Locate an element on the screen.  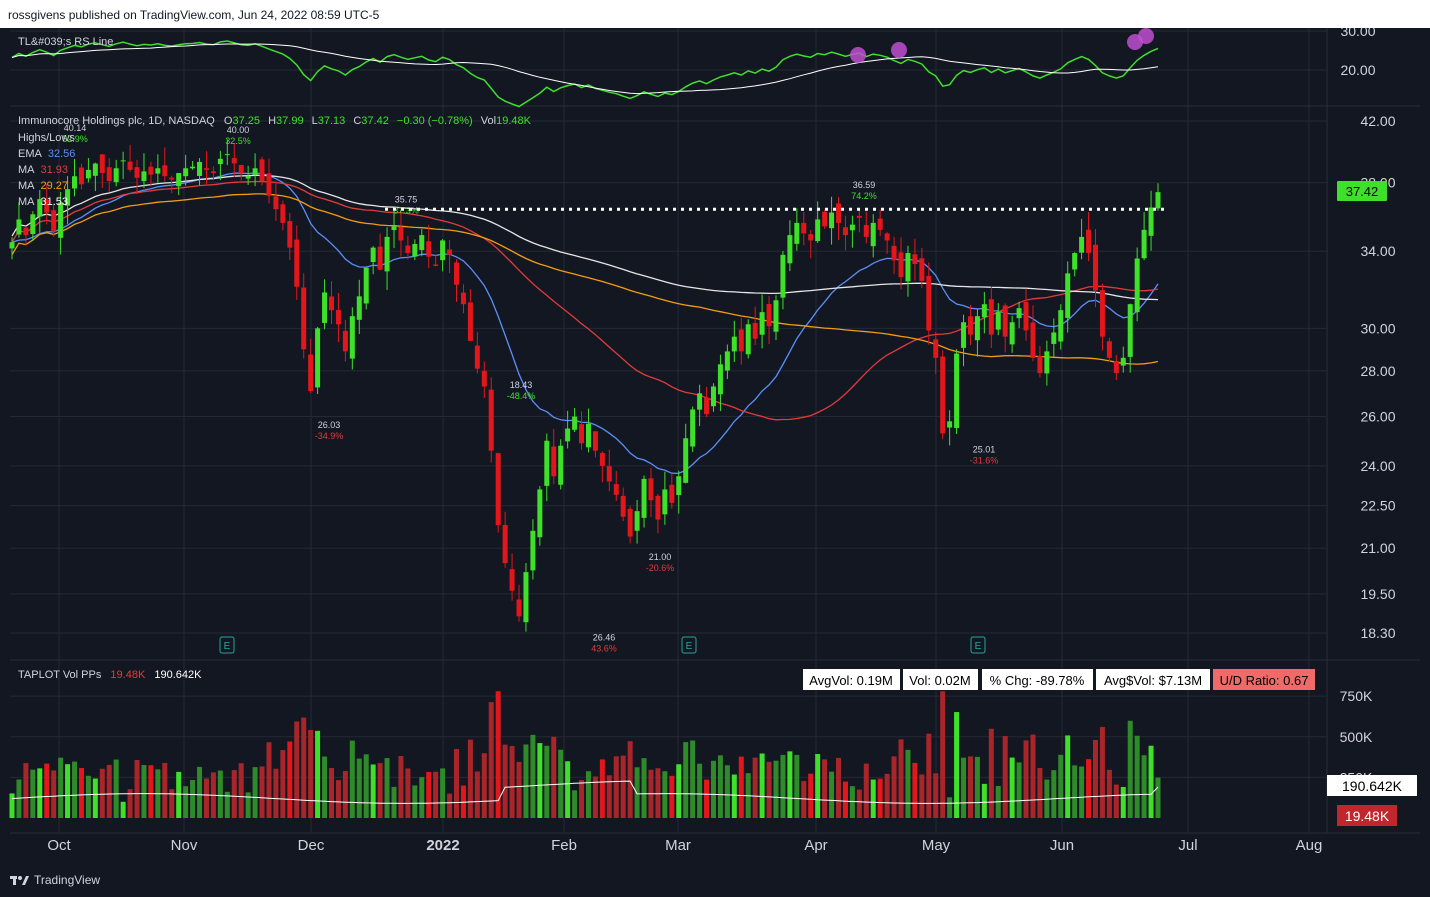
tradingview-logo: TradingView is located at coordinates (55, 880).